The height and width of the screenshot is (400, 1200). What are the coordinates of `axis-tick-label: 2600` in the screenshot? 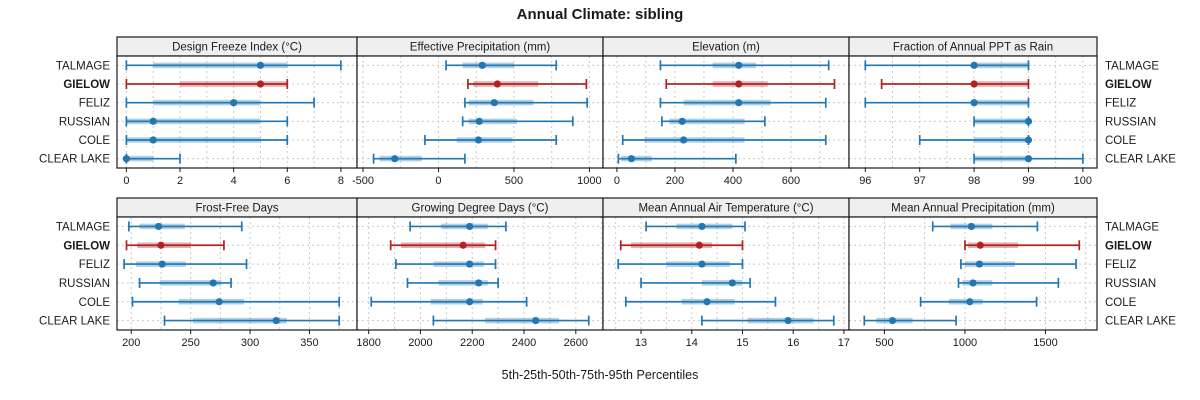 It's located at (576, 343).